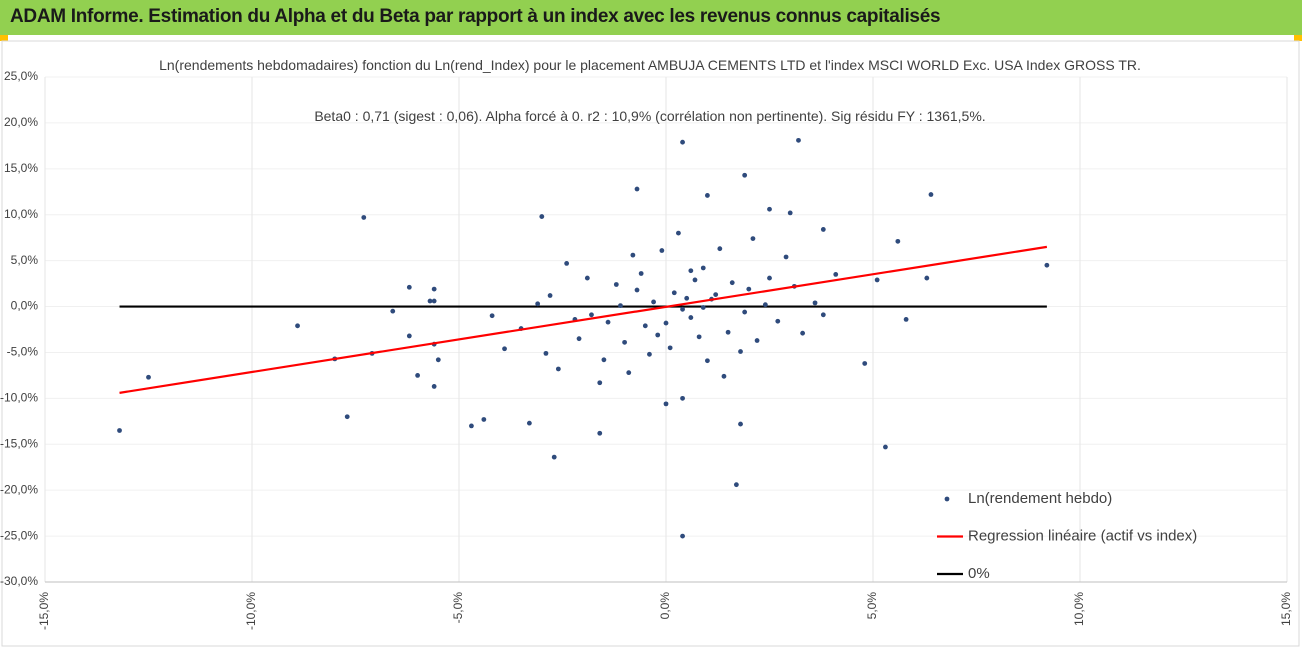 This screenshot has height=648, width=1302. I want to click on y-tick-label: -20,0%, so click(19, 489).